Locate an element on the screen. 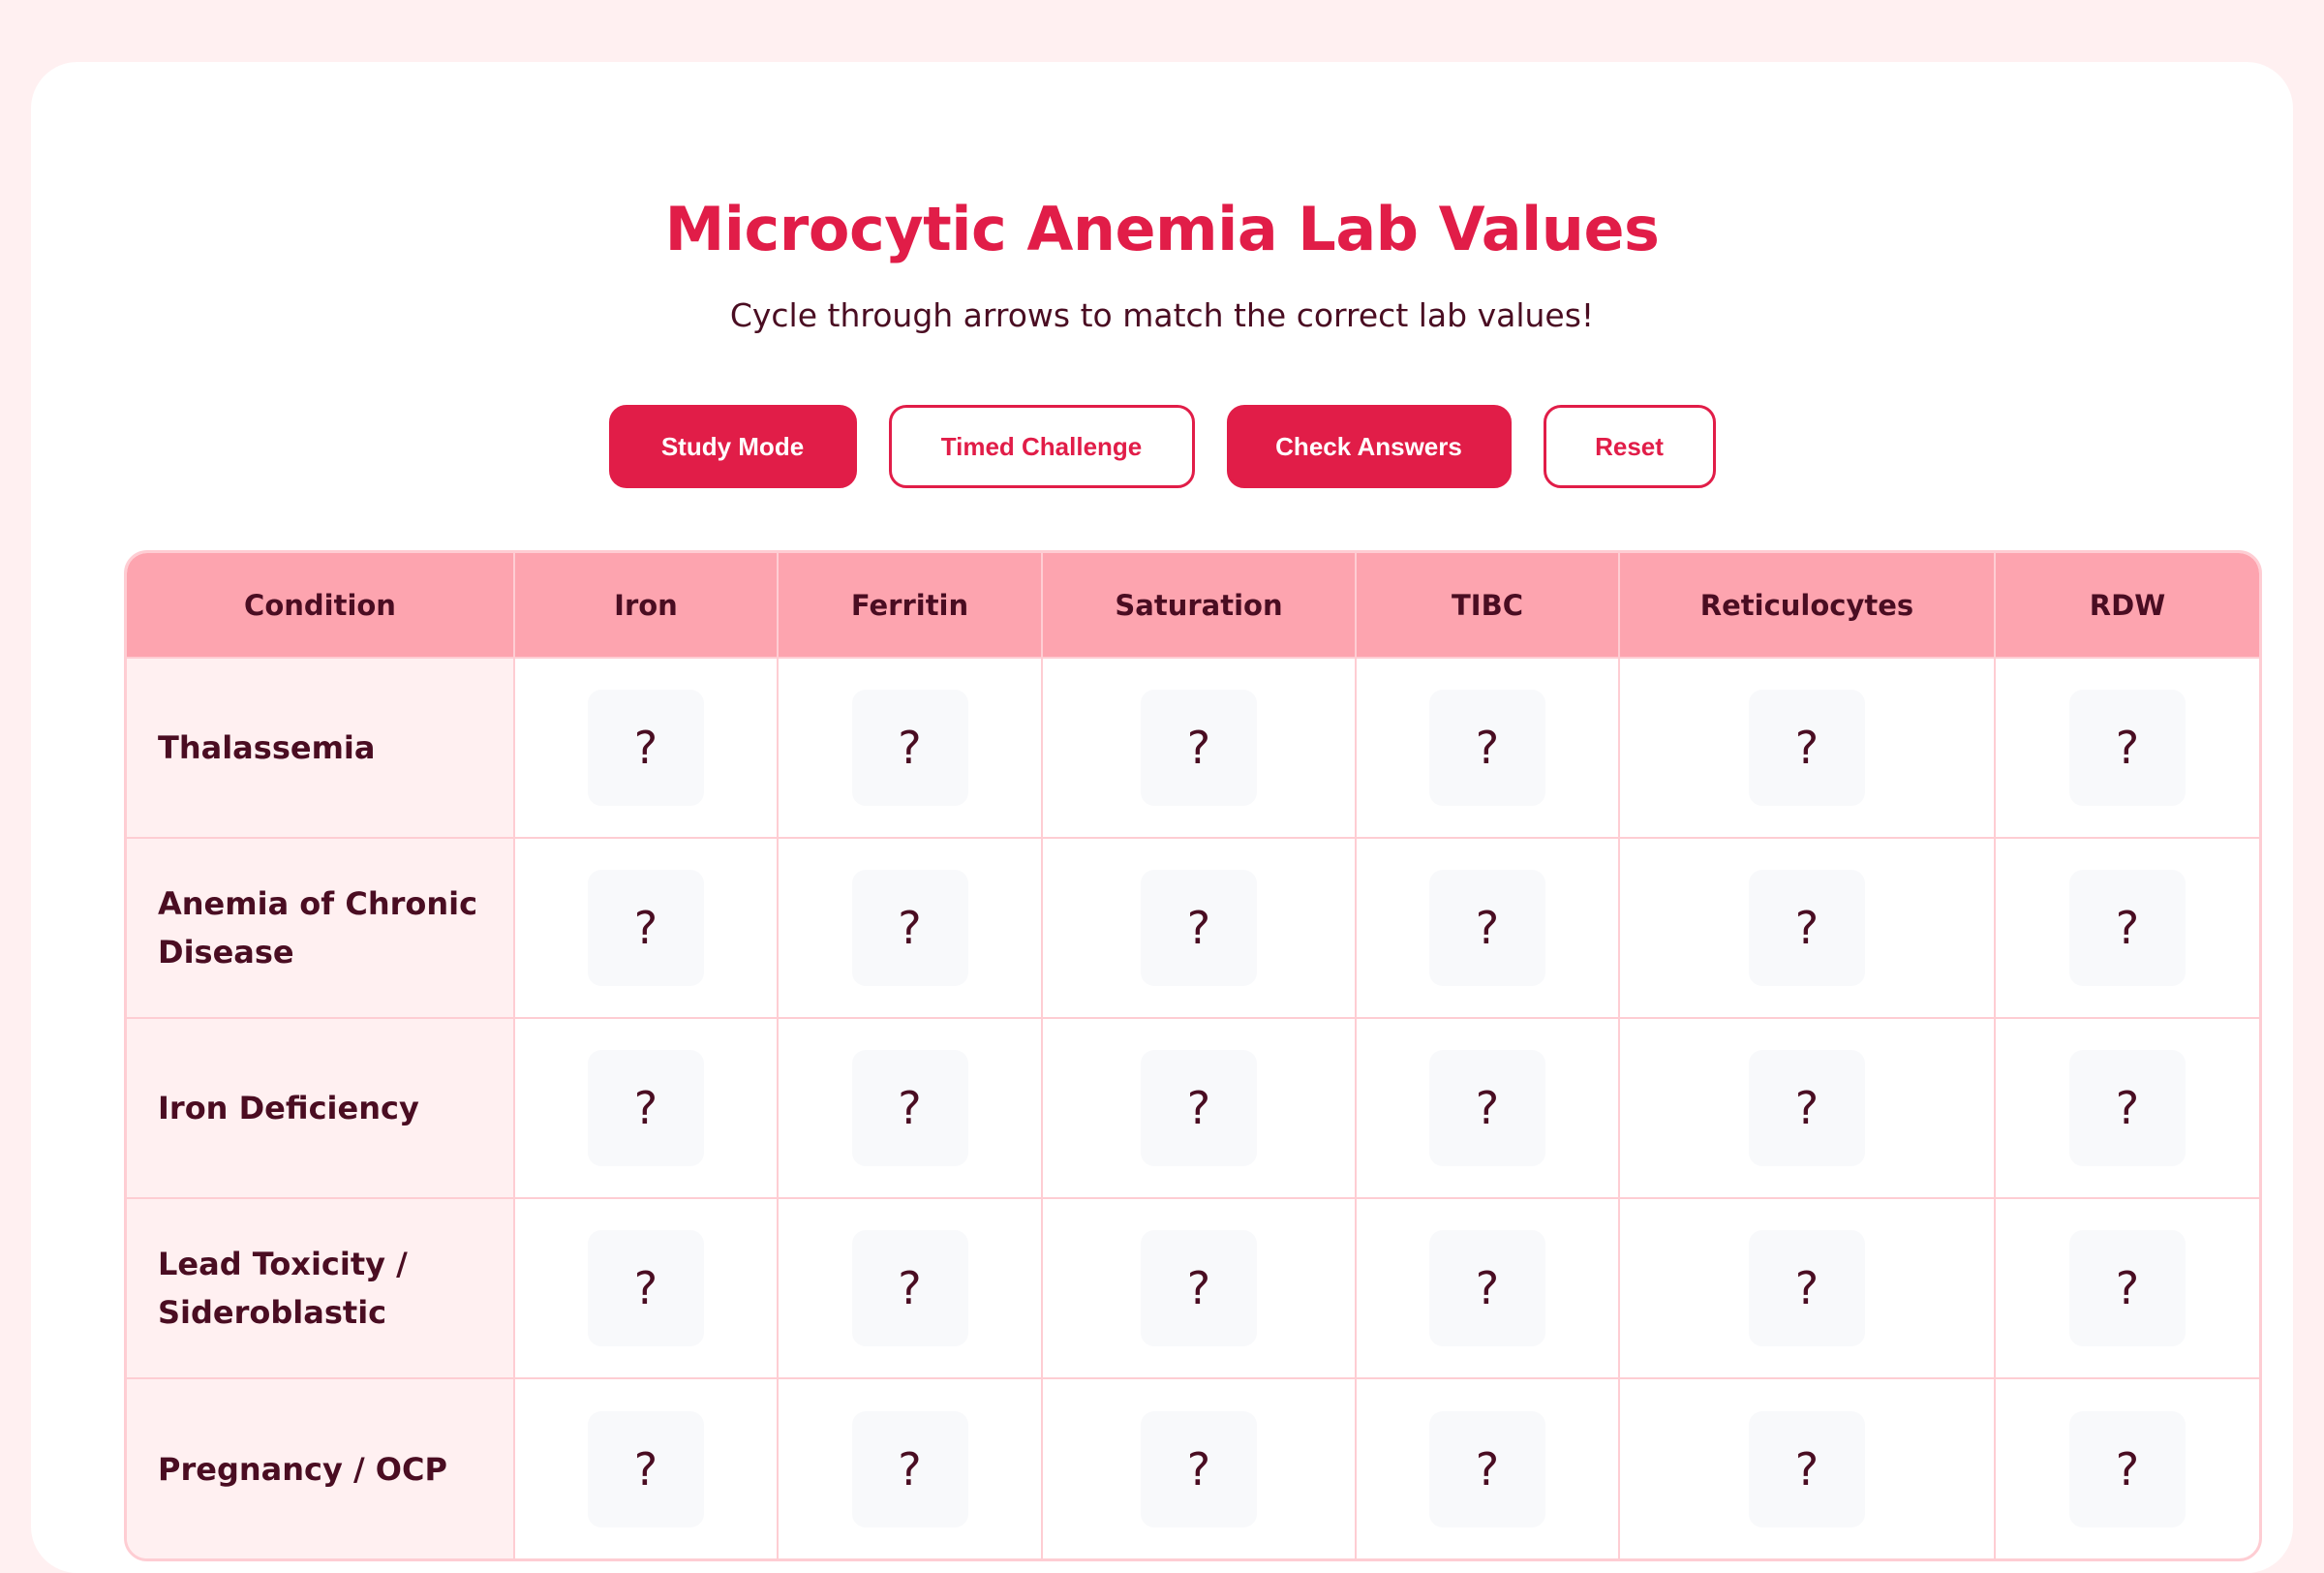 Image resolution: width=2324 pixels, height=1573 pixels. column-header-condition: Condition is located at coordinates (321, 606).